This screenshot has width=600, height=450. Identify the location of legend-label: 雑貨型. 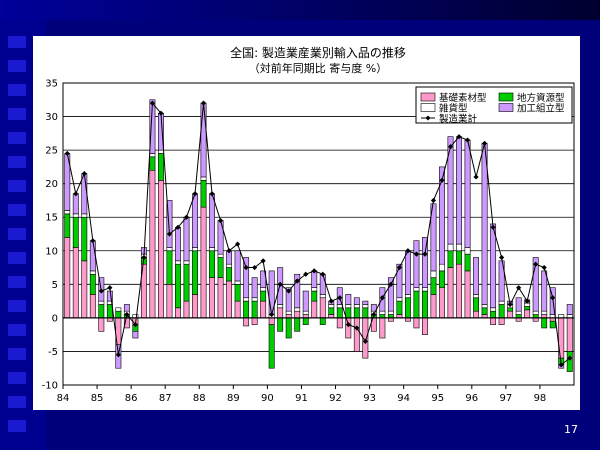
(453, 109).